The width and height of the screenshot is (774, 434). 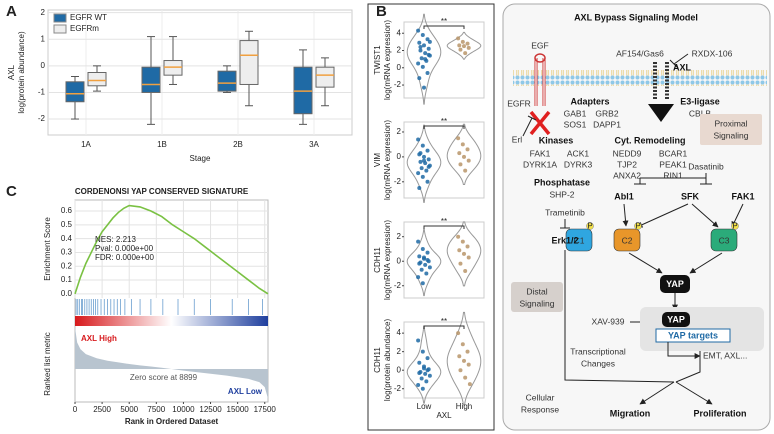 I want to click on label: Migration, so click(x=630, y=413).